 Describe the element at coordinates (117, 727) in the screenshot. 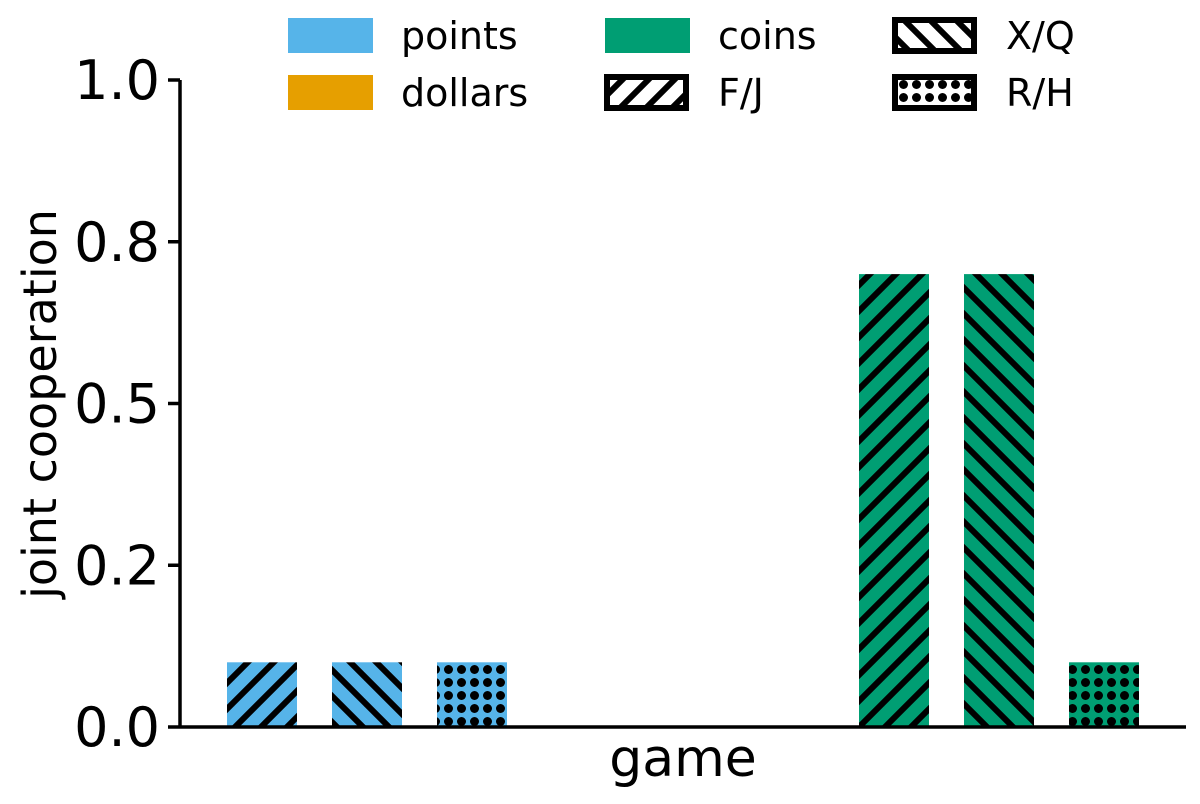

I see `y-tick-label: 0.0` at that location.